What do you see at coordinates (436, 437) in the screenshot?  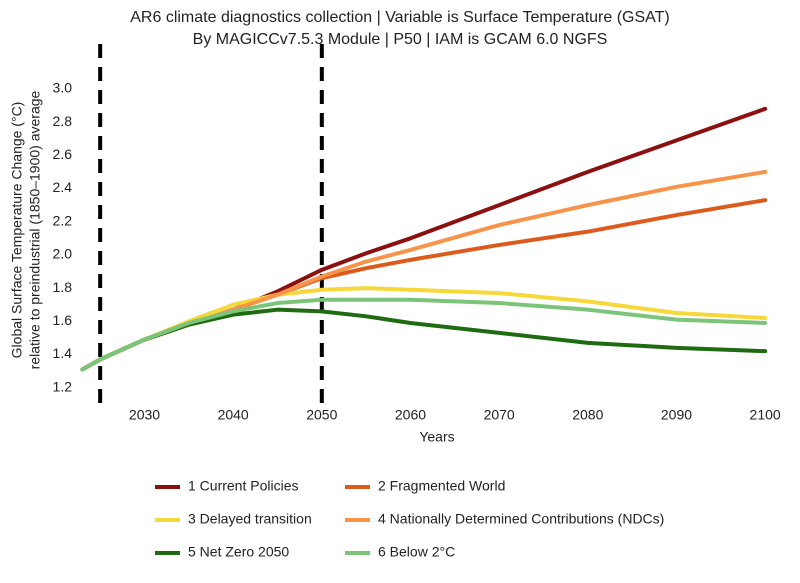 I see `x-axis-label: Years` at bounding box center [436, 437].